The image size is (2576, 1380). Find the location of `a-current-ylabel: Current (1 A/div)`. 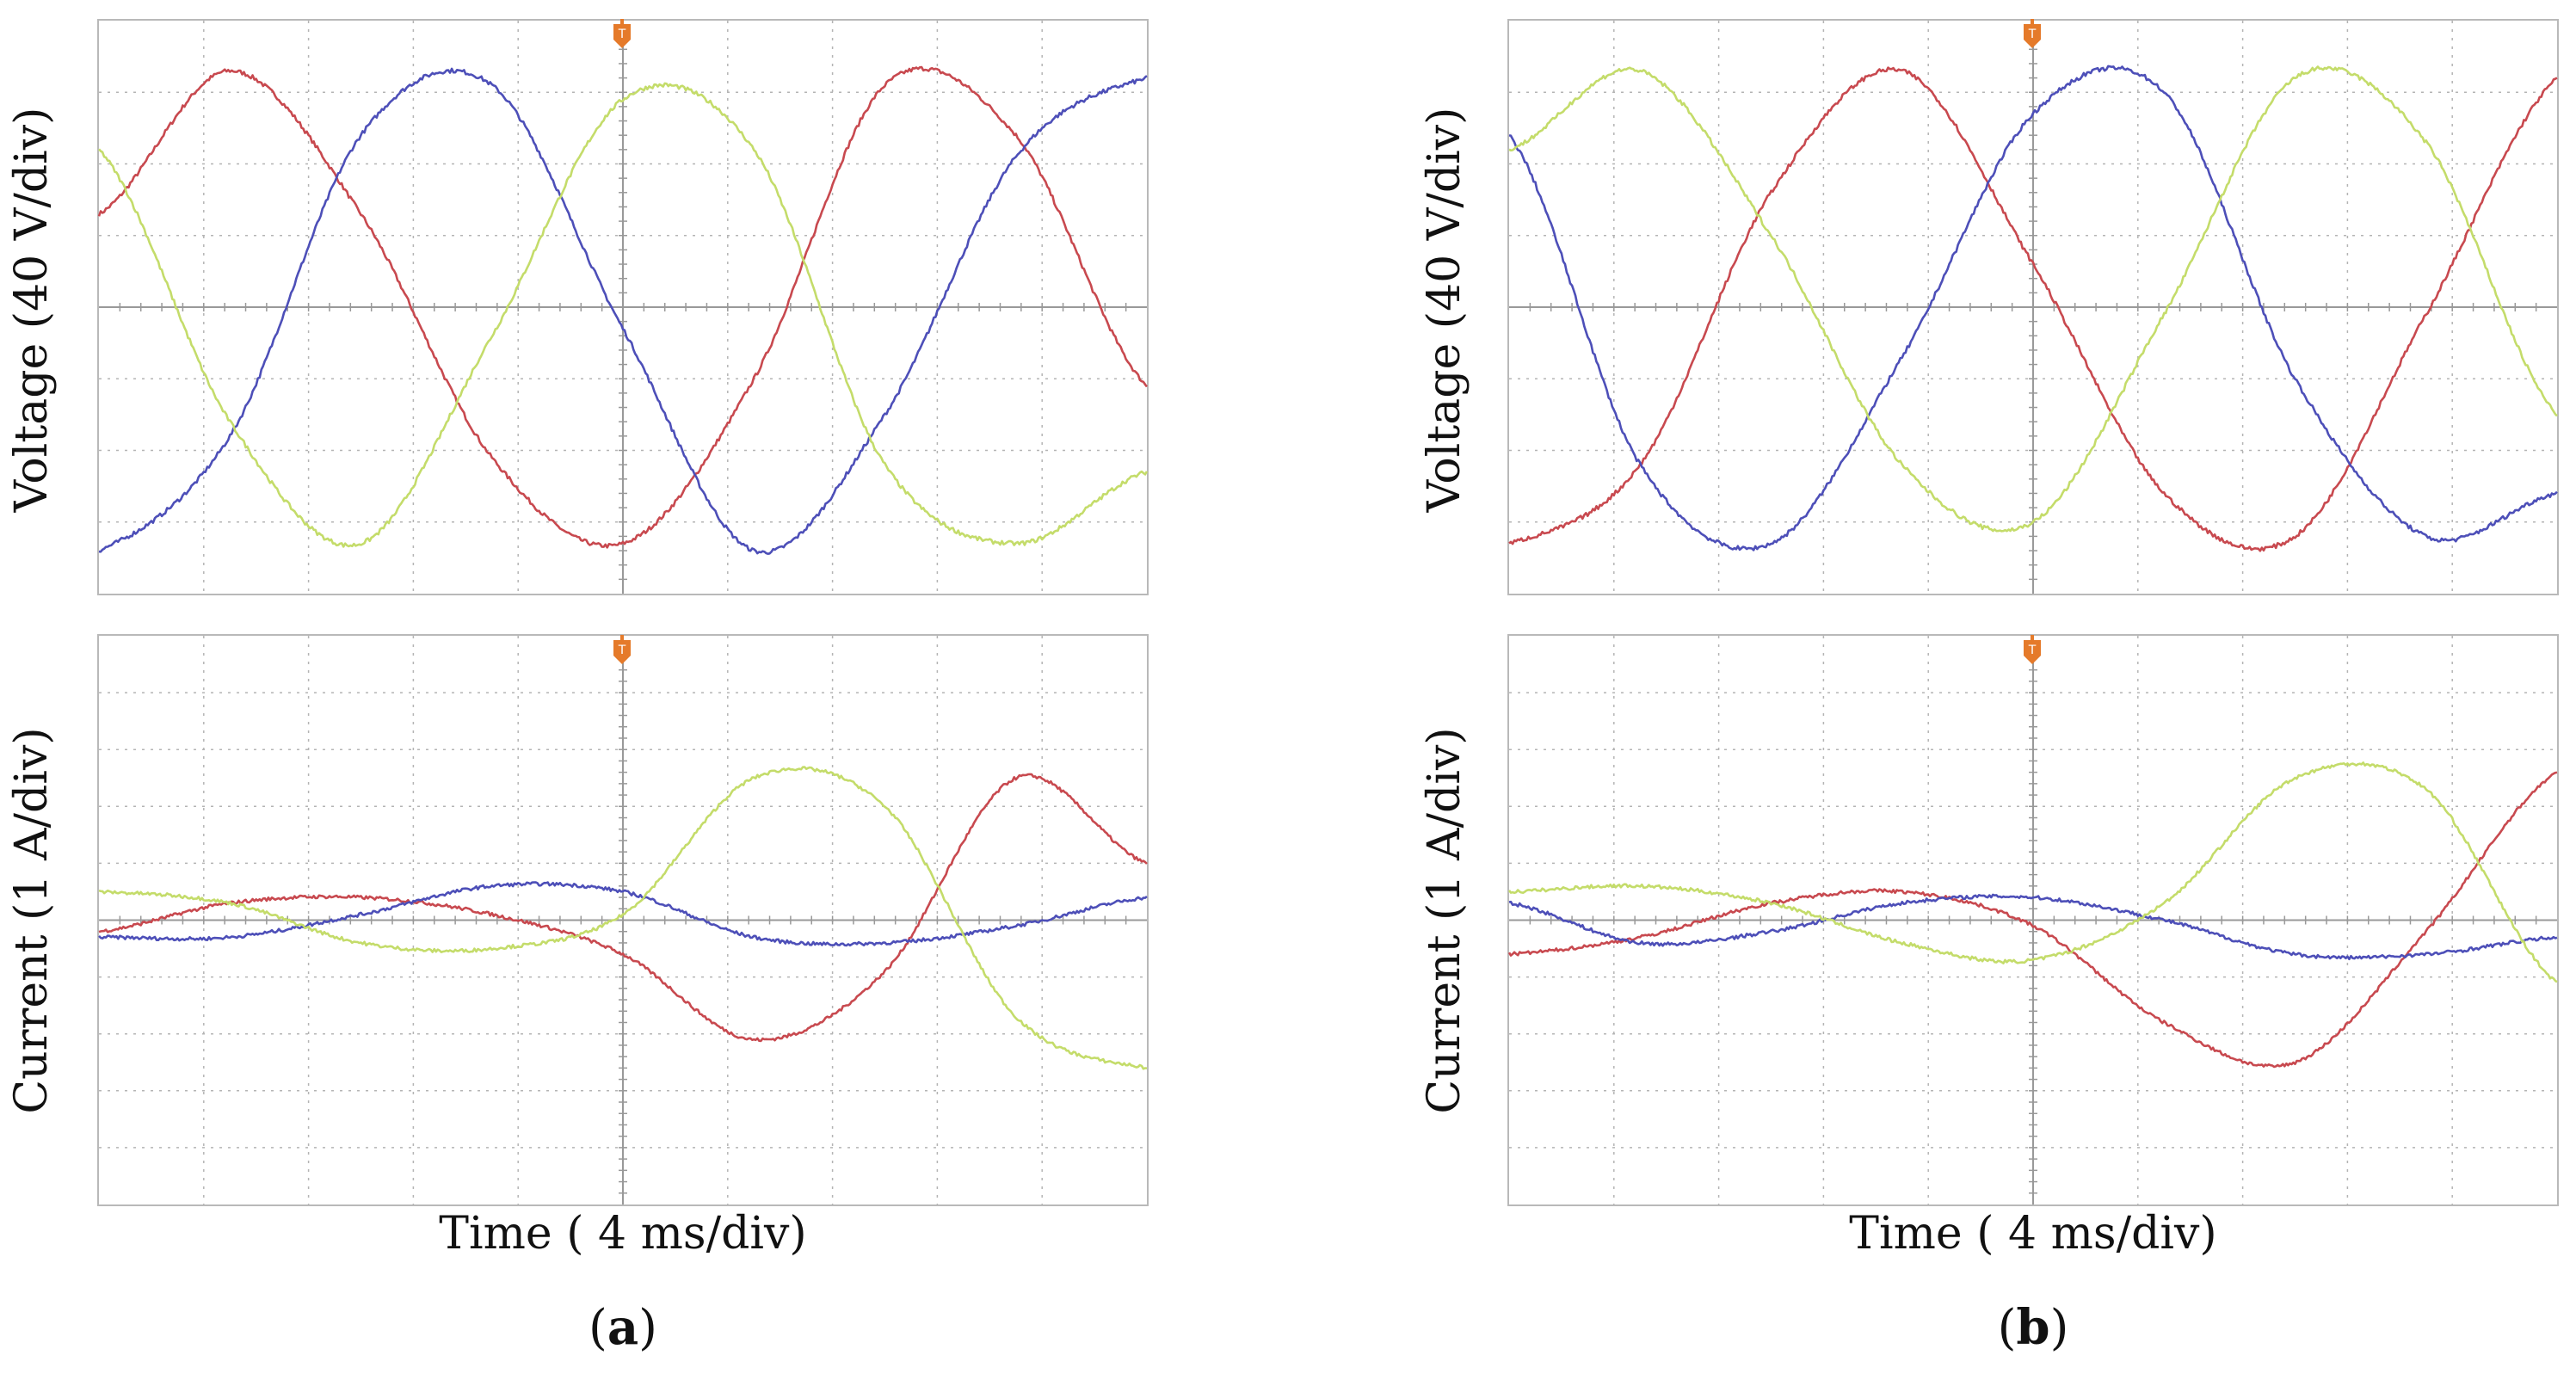

a-current-ylabel: Current (1 A/div) is located at coordinates (32, 921).